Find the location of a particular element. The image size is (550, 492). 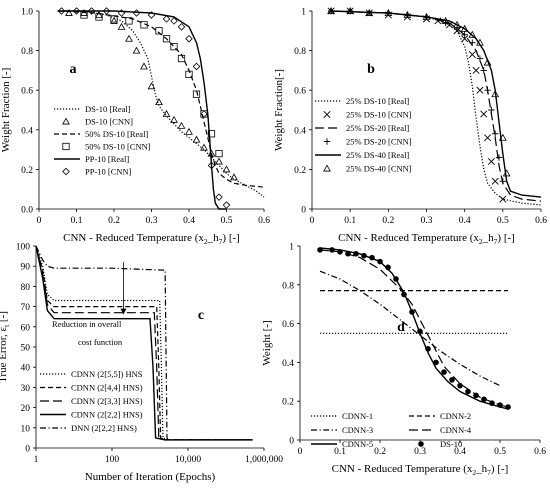

legend-label: CDNN (2[3,3] HNS) is located at coordinates (107, 401).